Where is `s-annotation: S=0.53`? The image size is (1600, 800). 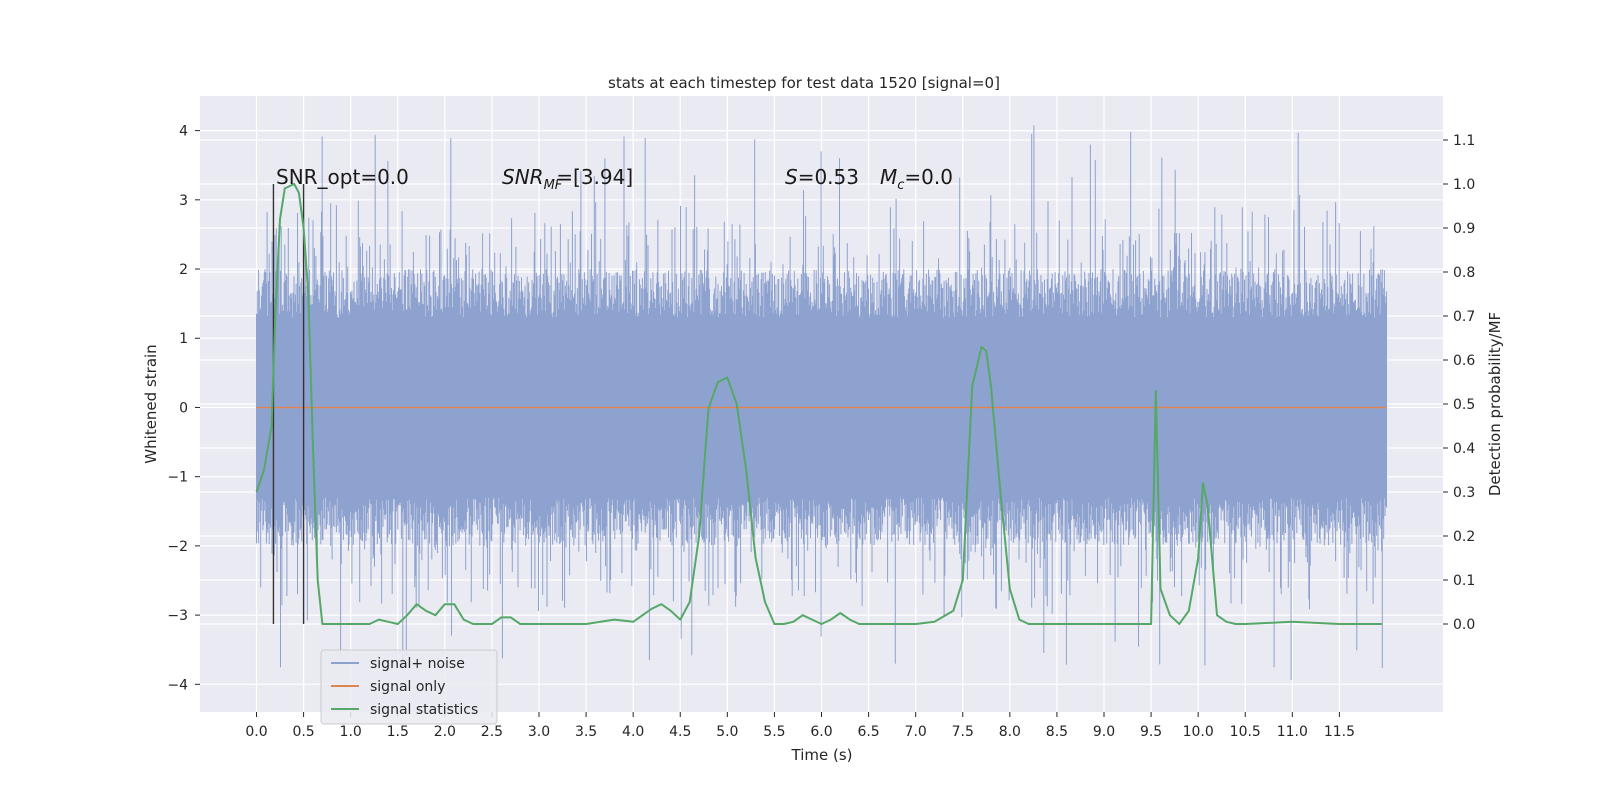 s-annotation: S=0.53 is located at coordinates (822, 177).